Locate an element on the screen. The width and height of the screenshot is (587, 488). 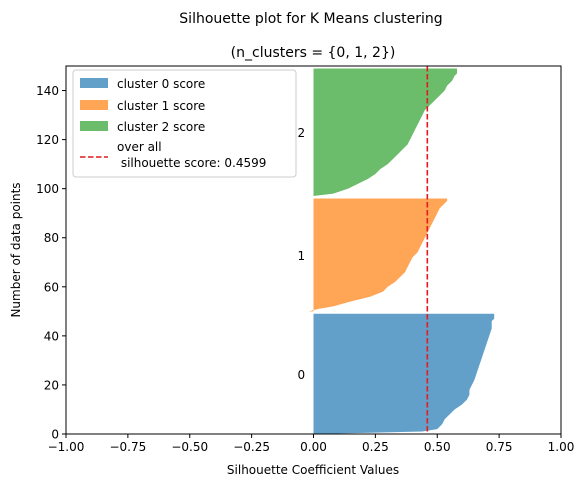
cluster-0-label: 0 is located at coordinates (301, 375).